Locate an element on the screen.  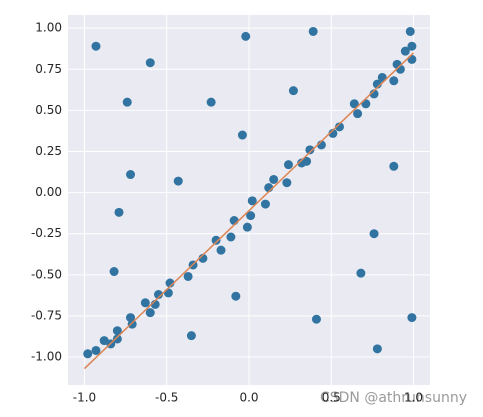
y-tick-label: -0.50 is located at coordinates (46, 274).